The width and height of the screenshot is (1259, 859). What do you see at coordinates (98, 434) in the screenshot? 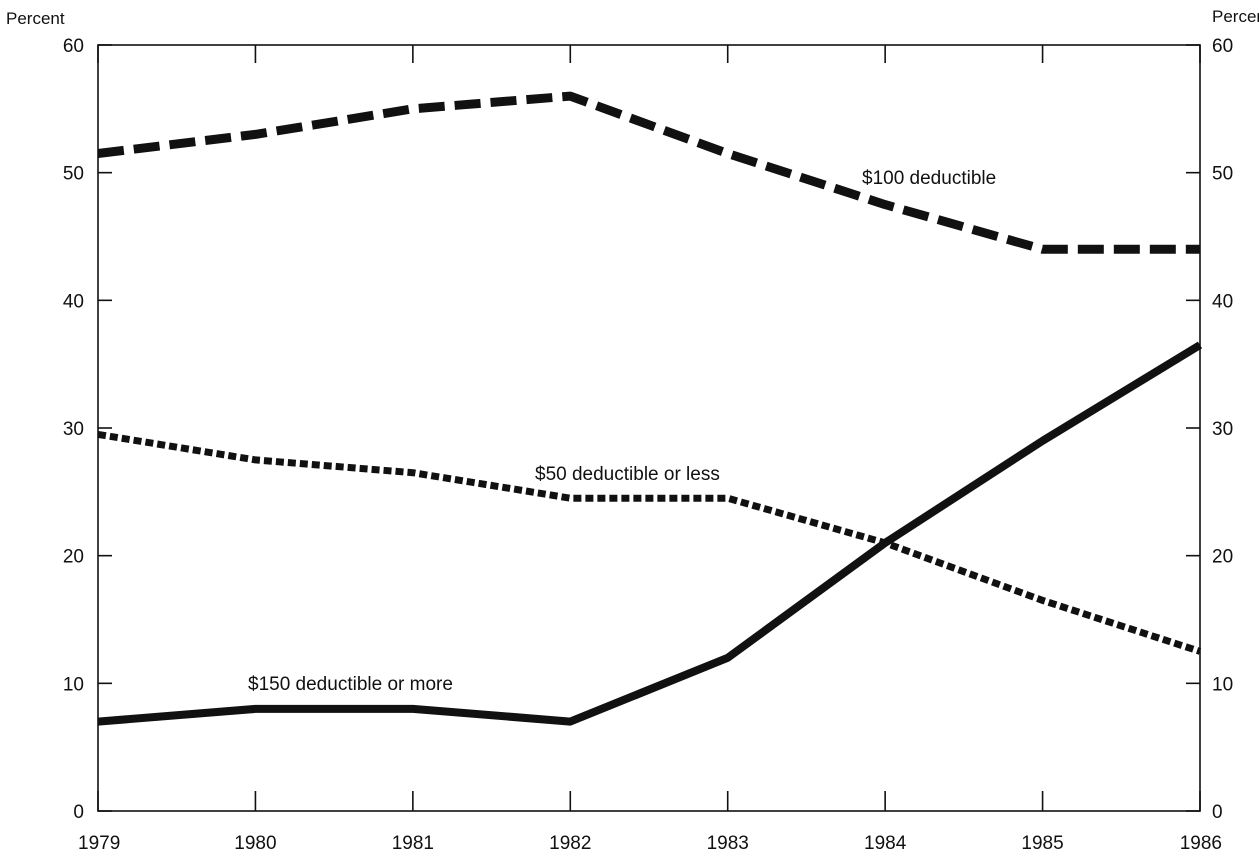
I see `series-1-point-1979` at bounding box center [98, 434].